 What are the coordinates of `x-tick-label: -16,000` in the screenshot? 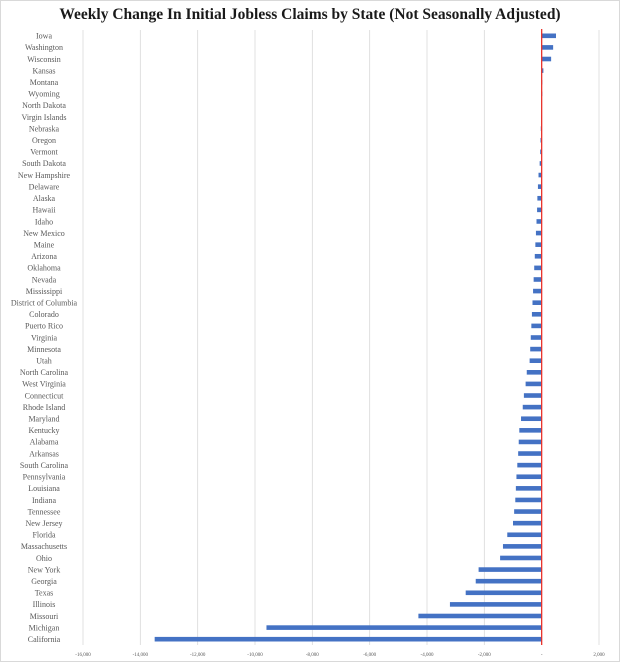 It's located at (83, 655).